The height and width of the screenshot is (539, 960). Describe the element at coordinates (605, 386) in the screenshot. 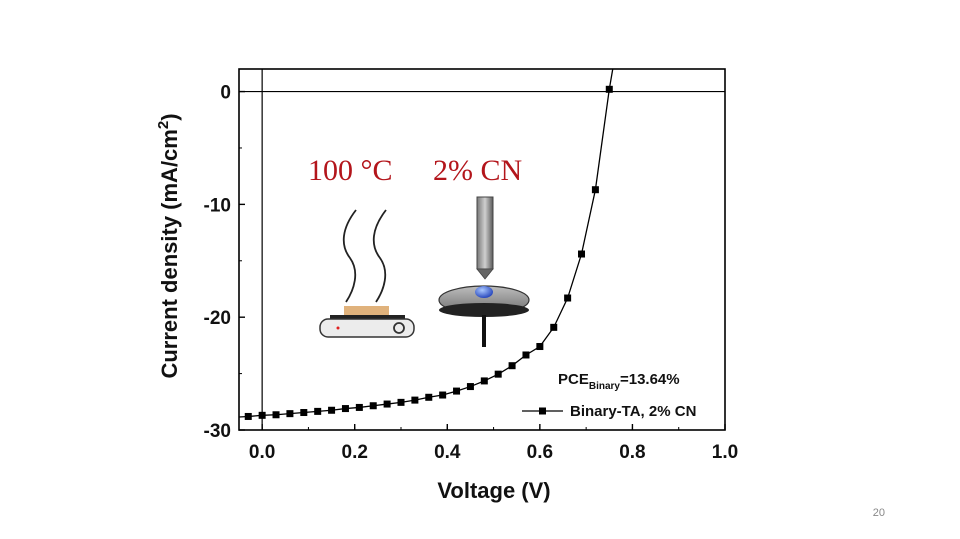

I see `pce-subscript: Binary` at that location.